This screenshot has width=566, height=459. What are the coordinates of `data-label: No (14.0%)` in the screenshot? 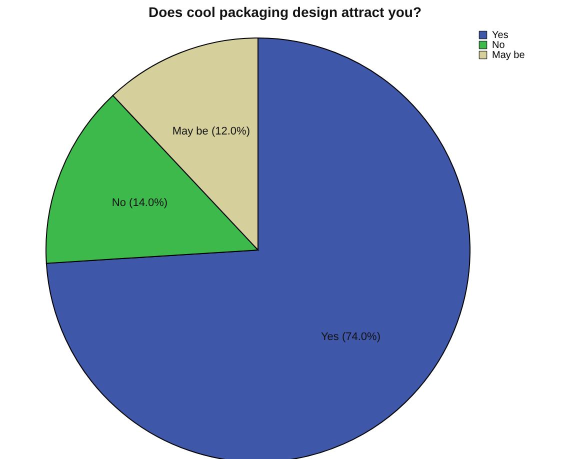 It's located at (140, 203).